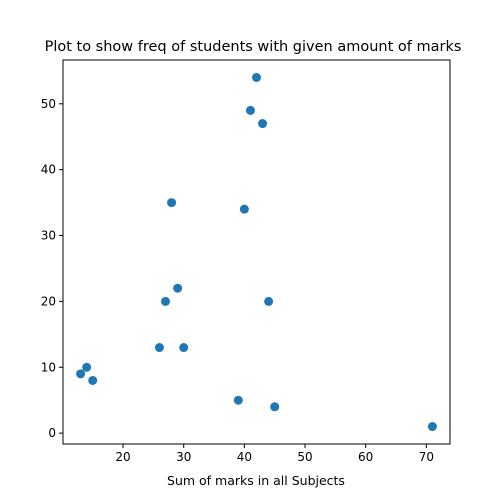 The width and height of the screenshot is (500, 500). Describe the element at coordinates (365, 457) in the screenshot. I see `x-tick-label: 60` at that location.